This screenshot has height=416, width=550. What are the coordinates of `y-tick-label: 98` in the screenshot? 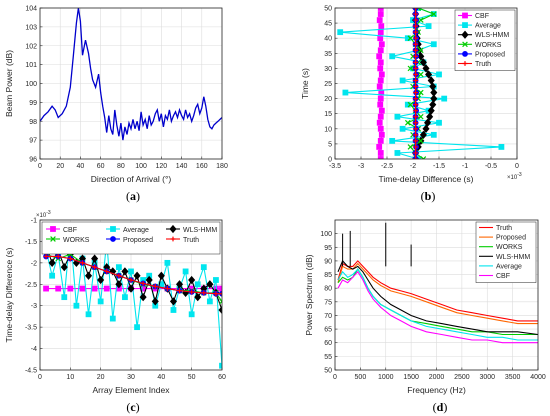 It's located at (33, 122).